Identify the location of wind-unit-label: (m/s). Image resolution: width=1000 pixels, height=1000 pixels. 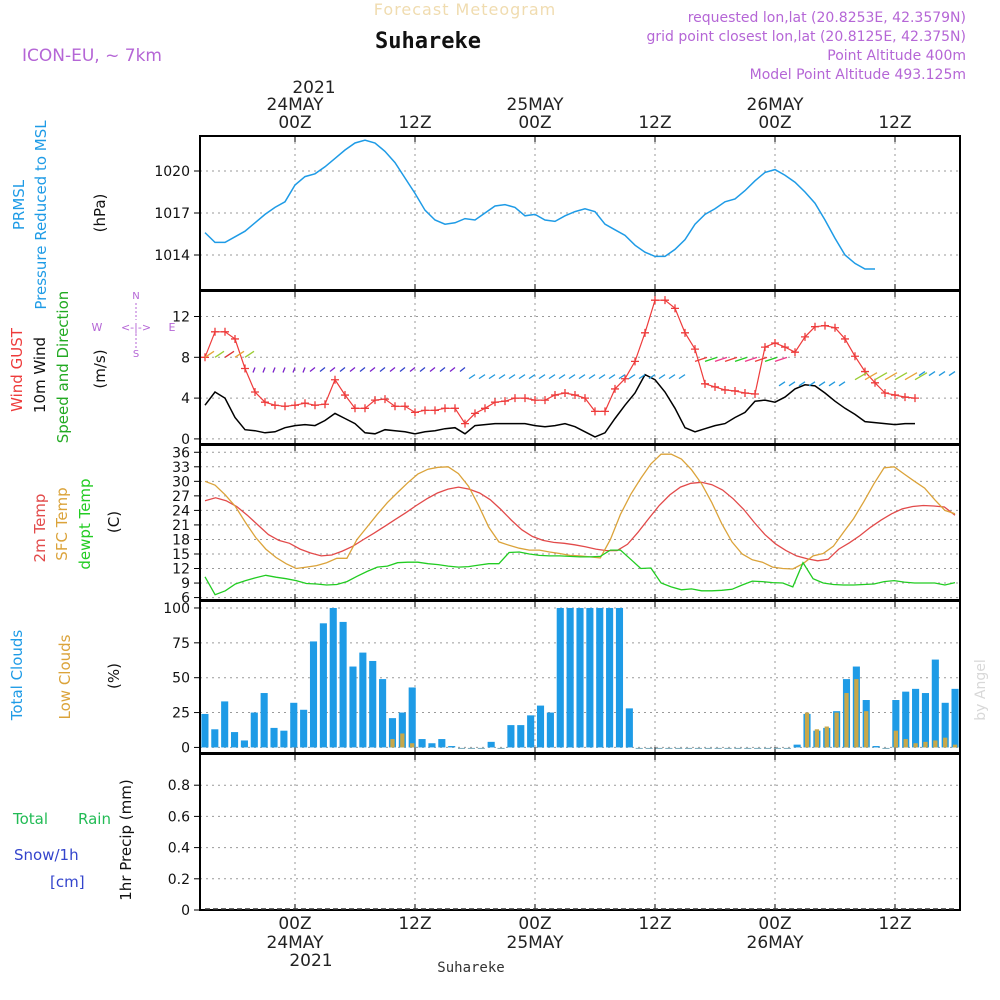
(100, 368).